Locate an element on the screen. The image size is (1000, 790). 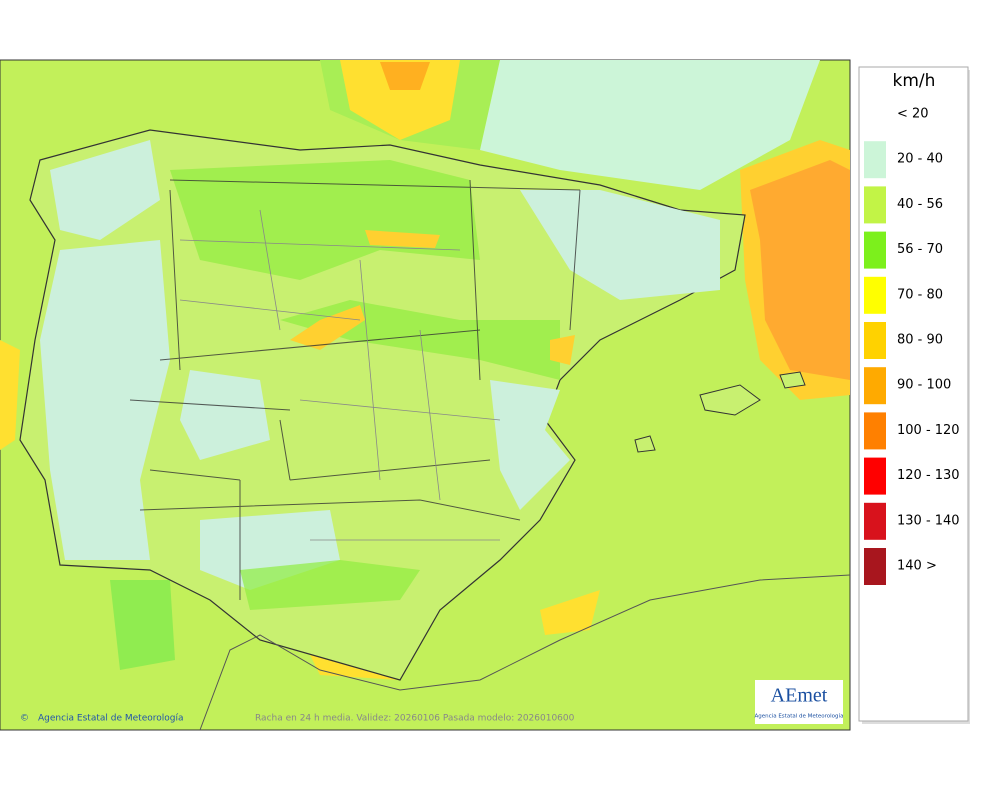
africa-coast is located at coordinates (525, 652).